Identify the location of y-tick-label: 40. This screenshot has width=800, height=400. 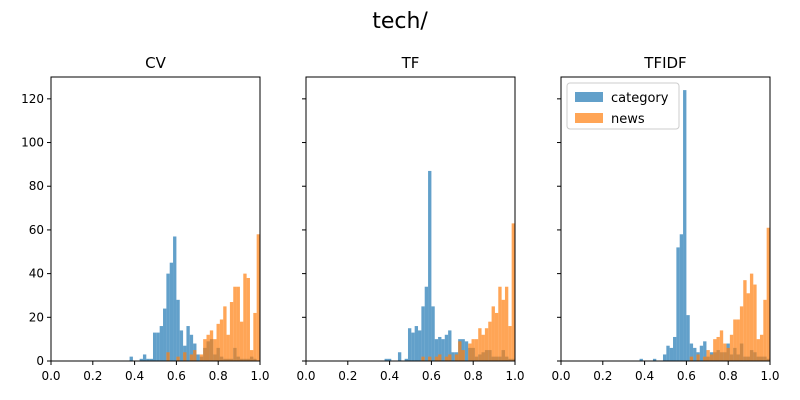
(36, 274).